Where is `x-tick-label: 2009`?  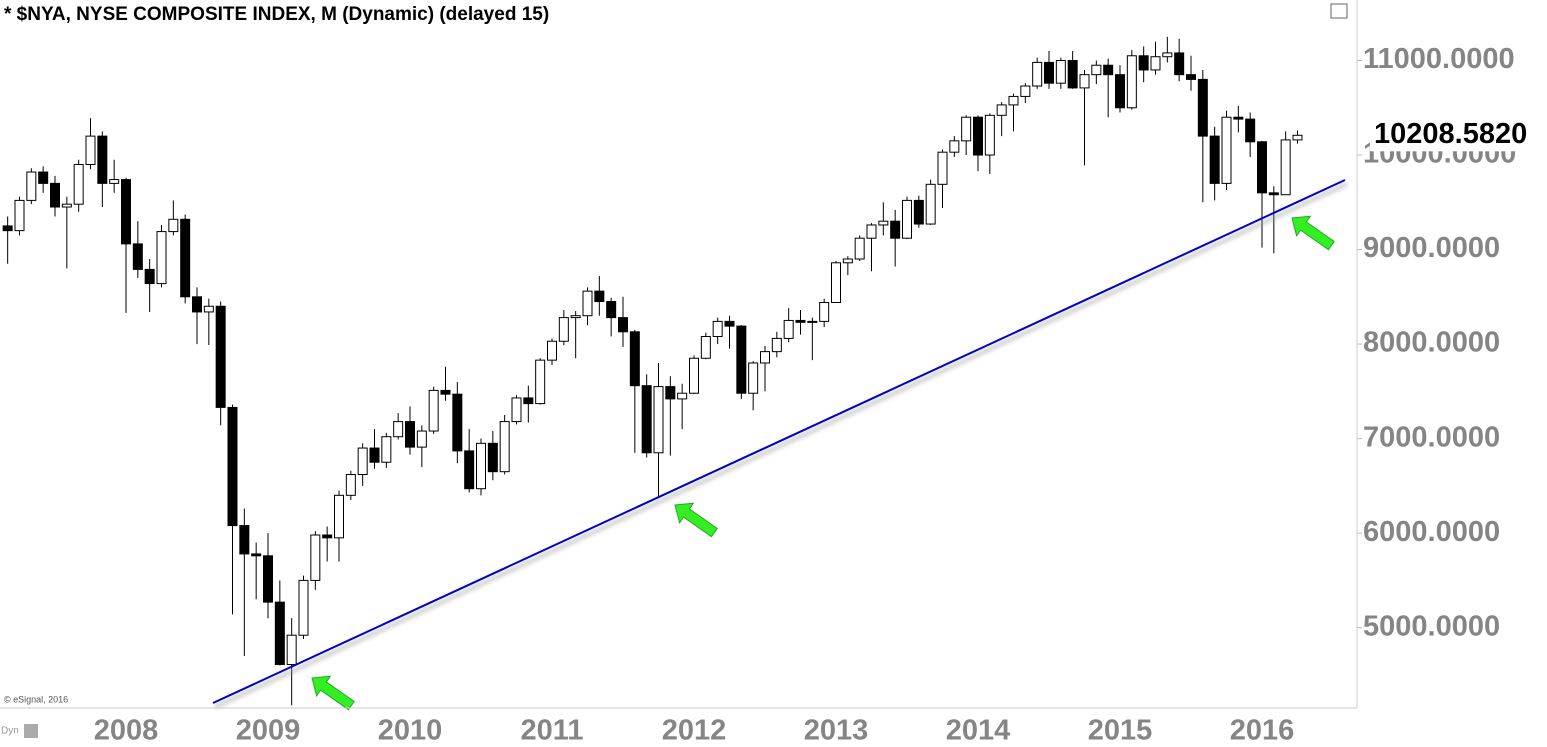
x-tick-label: 2009 is located at coordinates (268, 731).